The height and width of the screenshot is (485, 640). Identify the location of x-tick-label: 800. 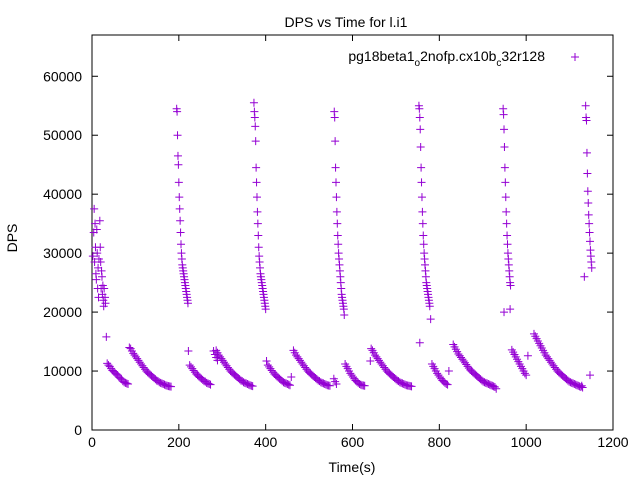
(440, 442).